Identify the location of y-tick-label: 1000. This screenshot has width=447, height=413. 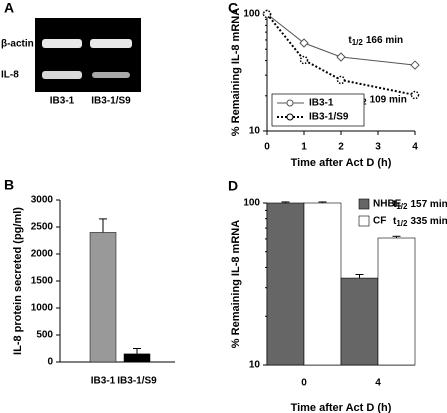
(42, 308).